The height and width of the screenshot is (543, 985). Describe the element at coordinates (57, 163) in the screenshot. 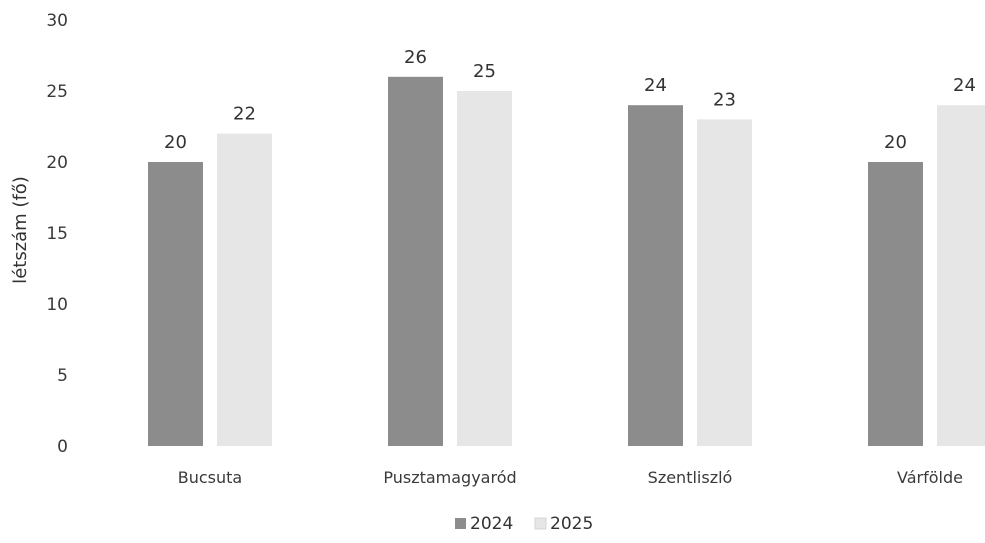

I see `y-tick-label: 20` at that location.